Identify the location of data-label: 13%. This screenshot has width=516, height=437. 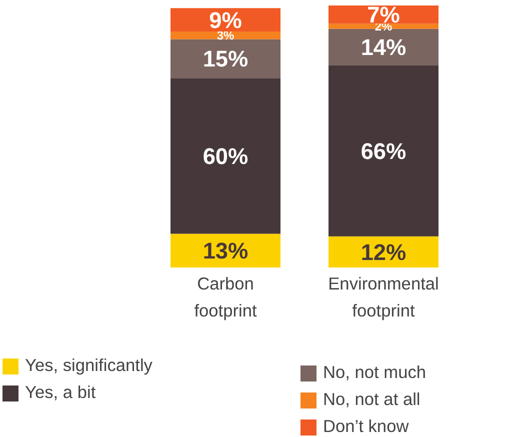
(225, 251).